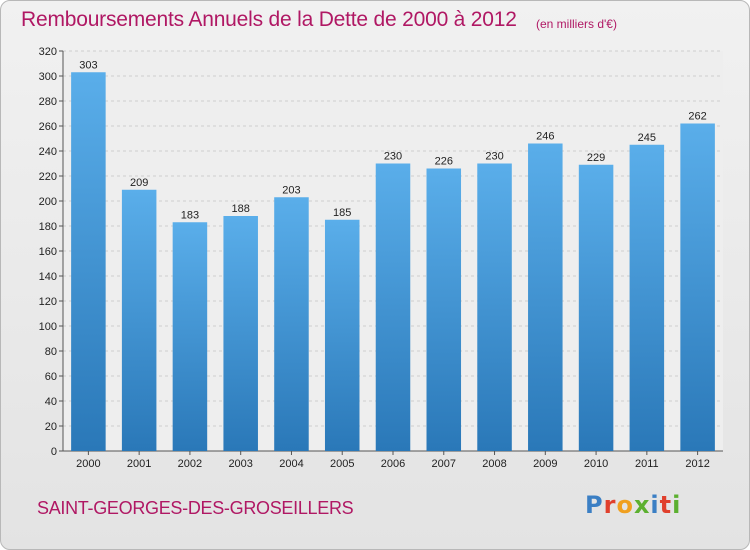  What do you see at coordinates (48, 102) in the screenshot?
I see `y-tick-label: 280` at bounding box center [48, 102].